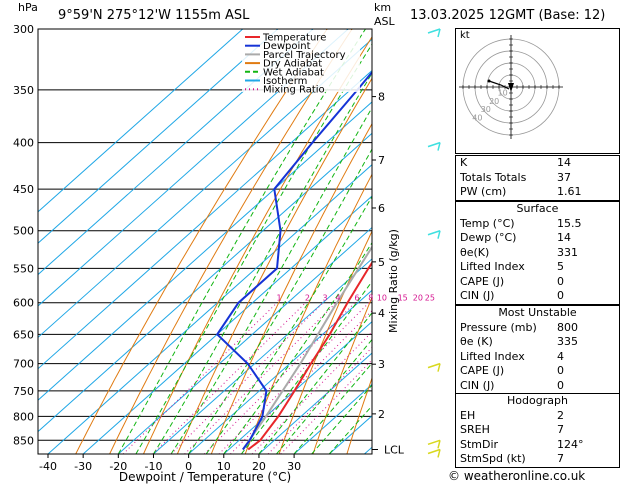 This screenshot has height=486, width=629. I want to click on hodograph-ring-label: 10, so click(503, 92).